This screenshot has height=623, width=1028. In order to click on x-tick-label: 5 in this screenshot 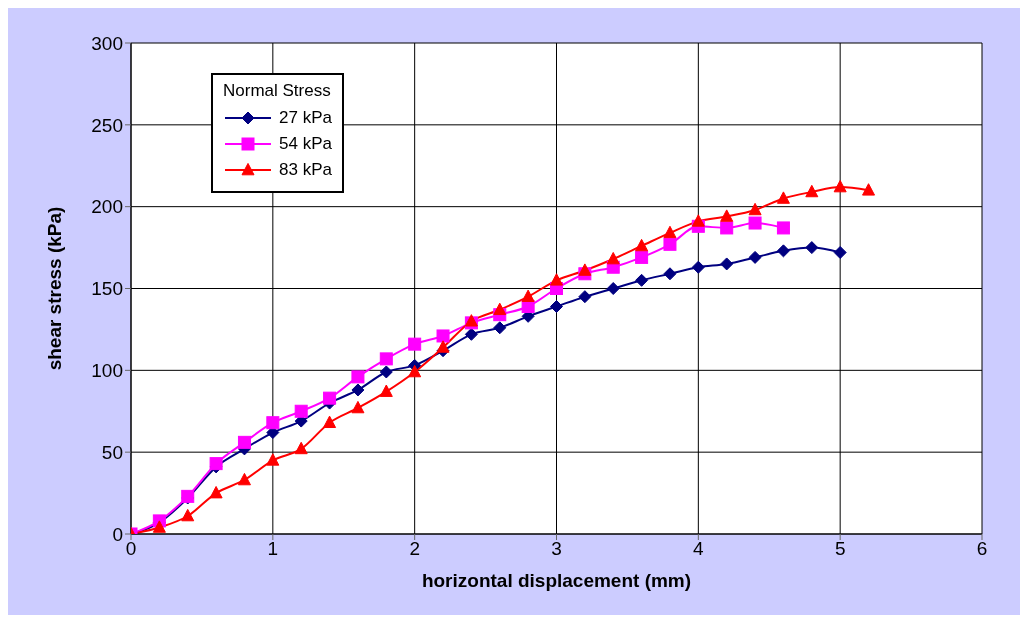, I will do `click(840, 549)`.